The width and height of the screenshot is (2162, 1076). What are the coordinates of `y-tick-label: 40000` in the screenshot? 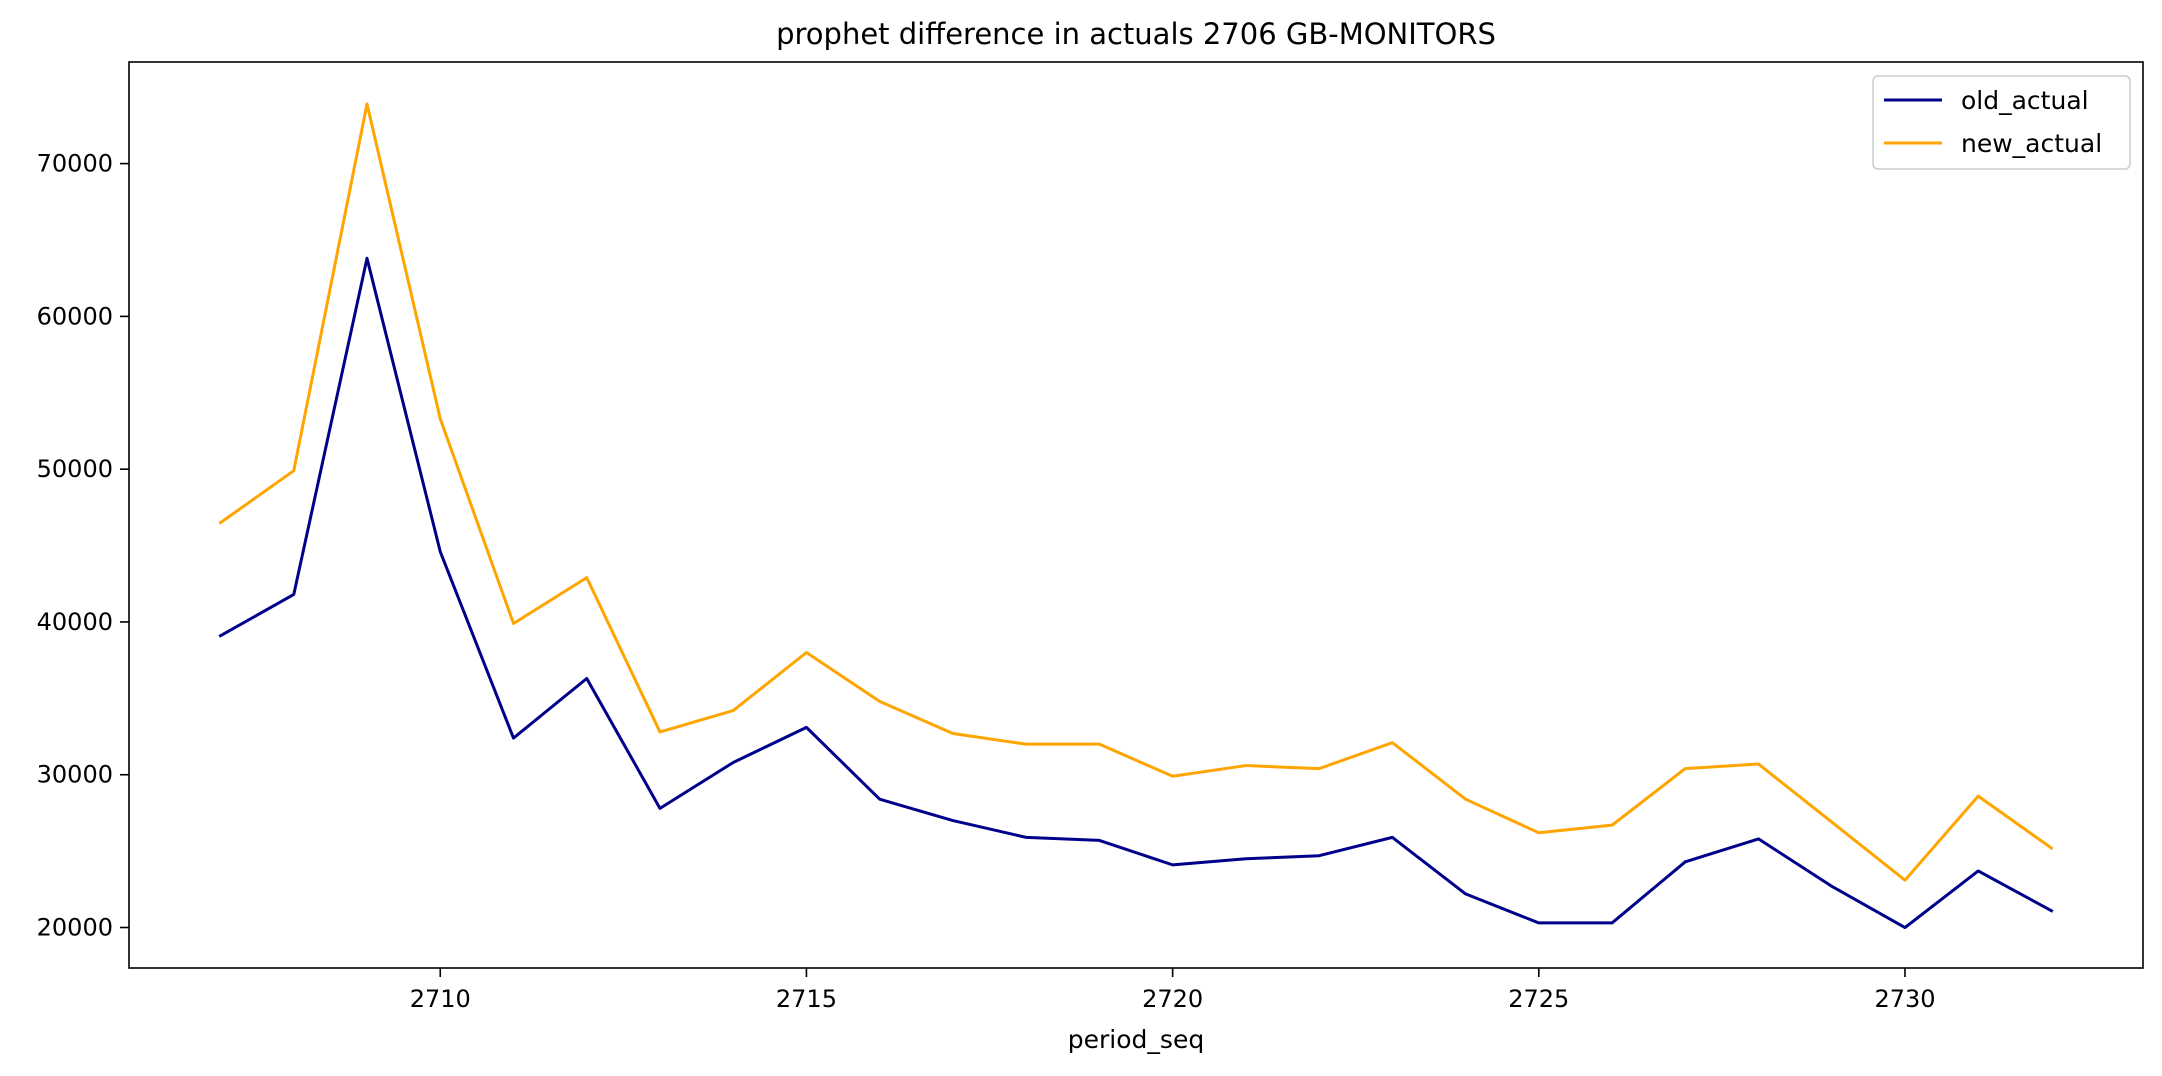 It's located at (75, 622).